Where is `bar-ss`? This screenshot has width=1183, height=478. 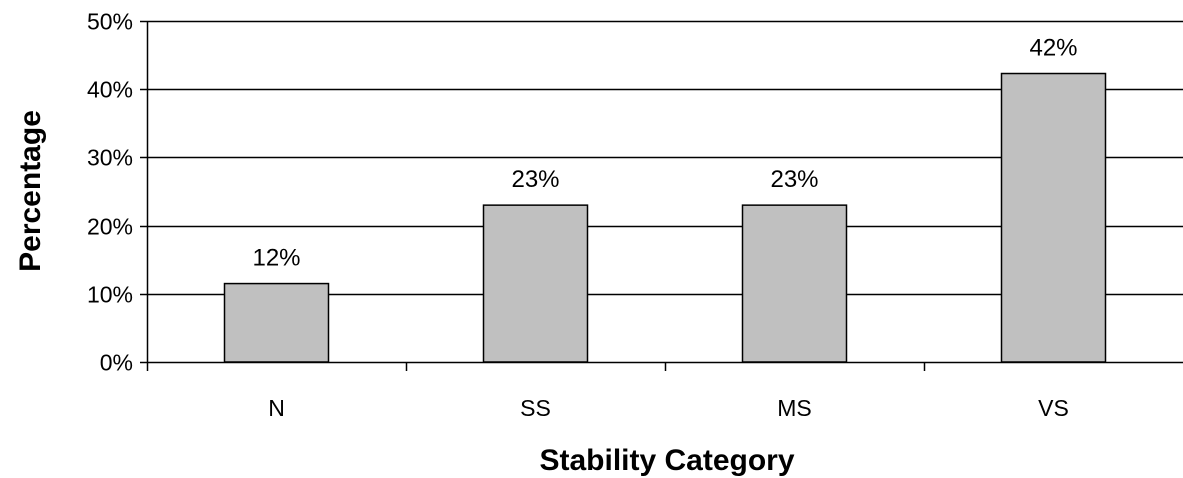
bar-ss is located at coordinates (535, 283).